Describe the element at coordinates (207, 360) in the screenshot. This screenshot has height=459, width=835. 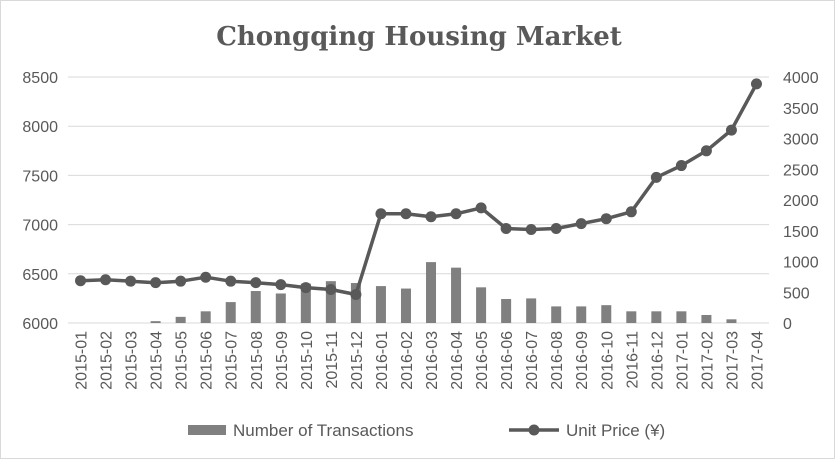
I see `x-axis-tick: 2015-06` at that location.